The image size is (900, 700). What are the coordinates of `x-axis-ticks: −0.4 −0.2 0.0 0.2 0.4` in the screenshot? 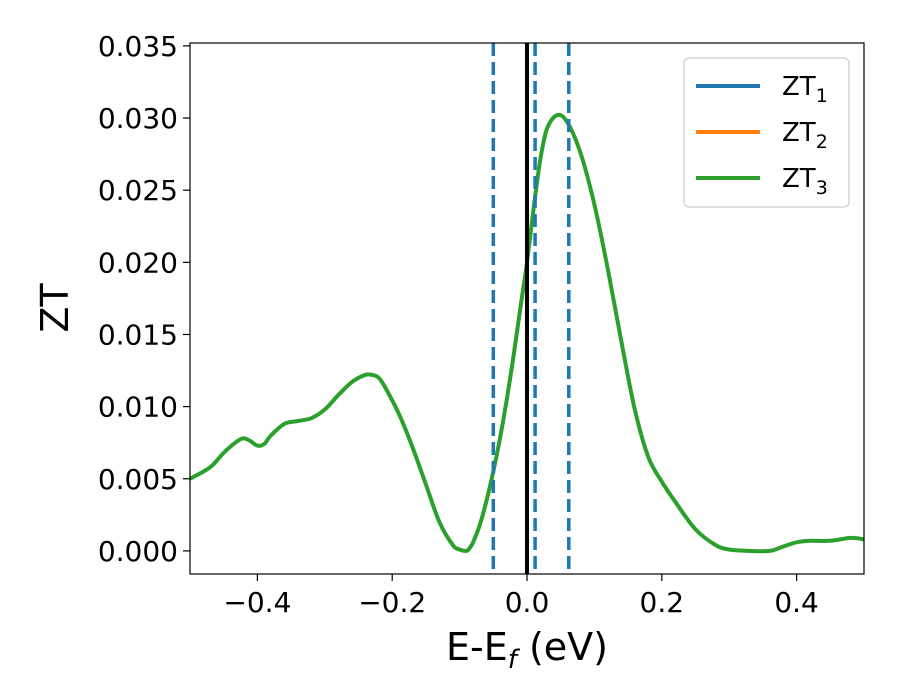 It's located at (521, 596).